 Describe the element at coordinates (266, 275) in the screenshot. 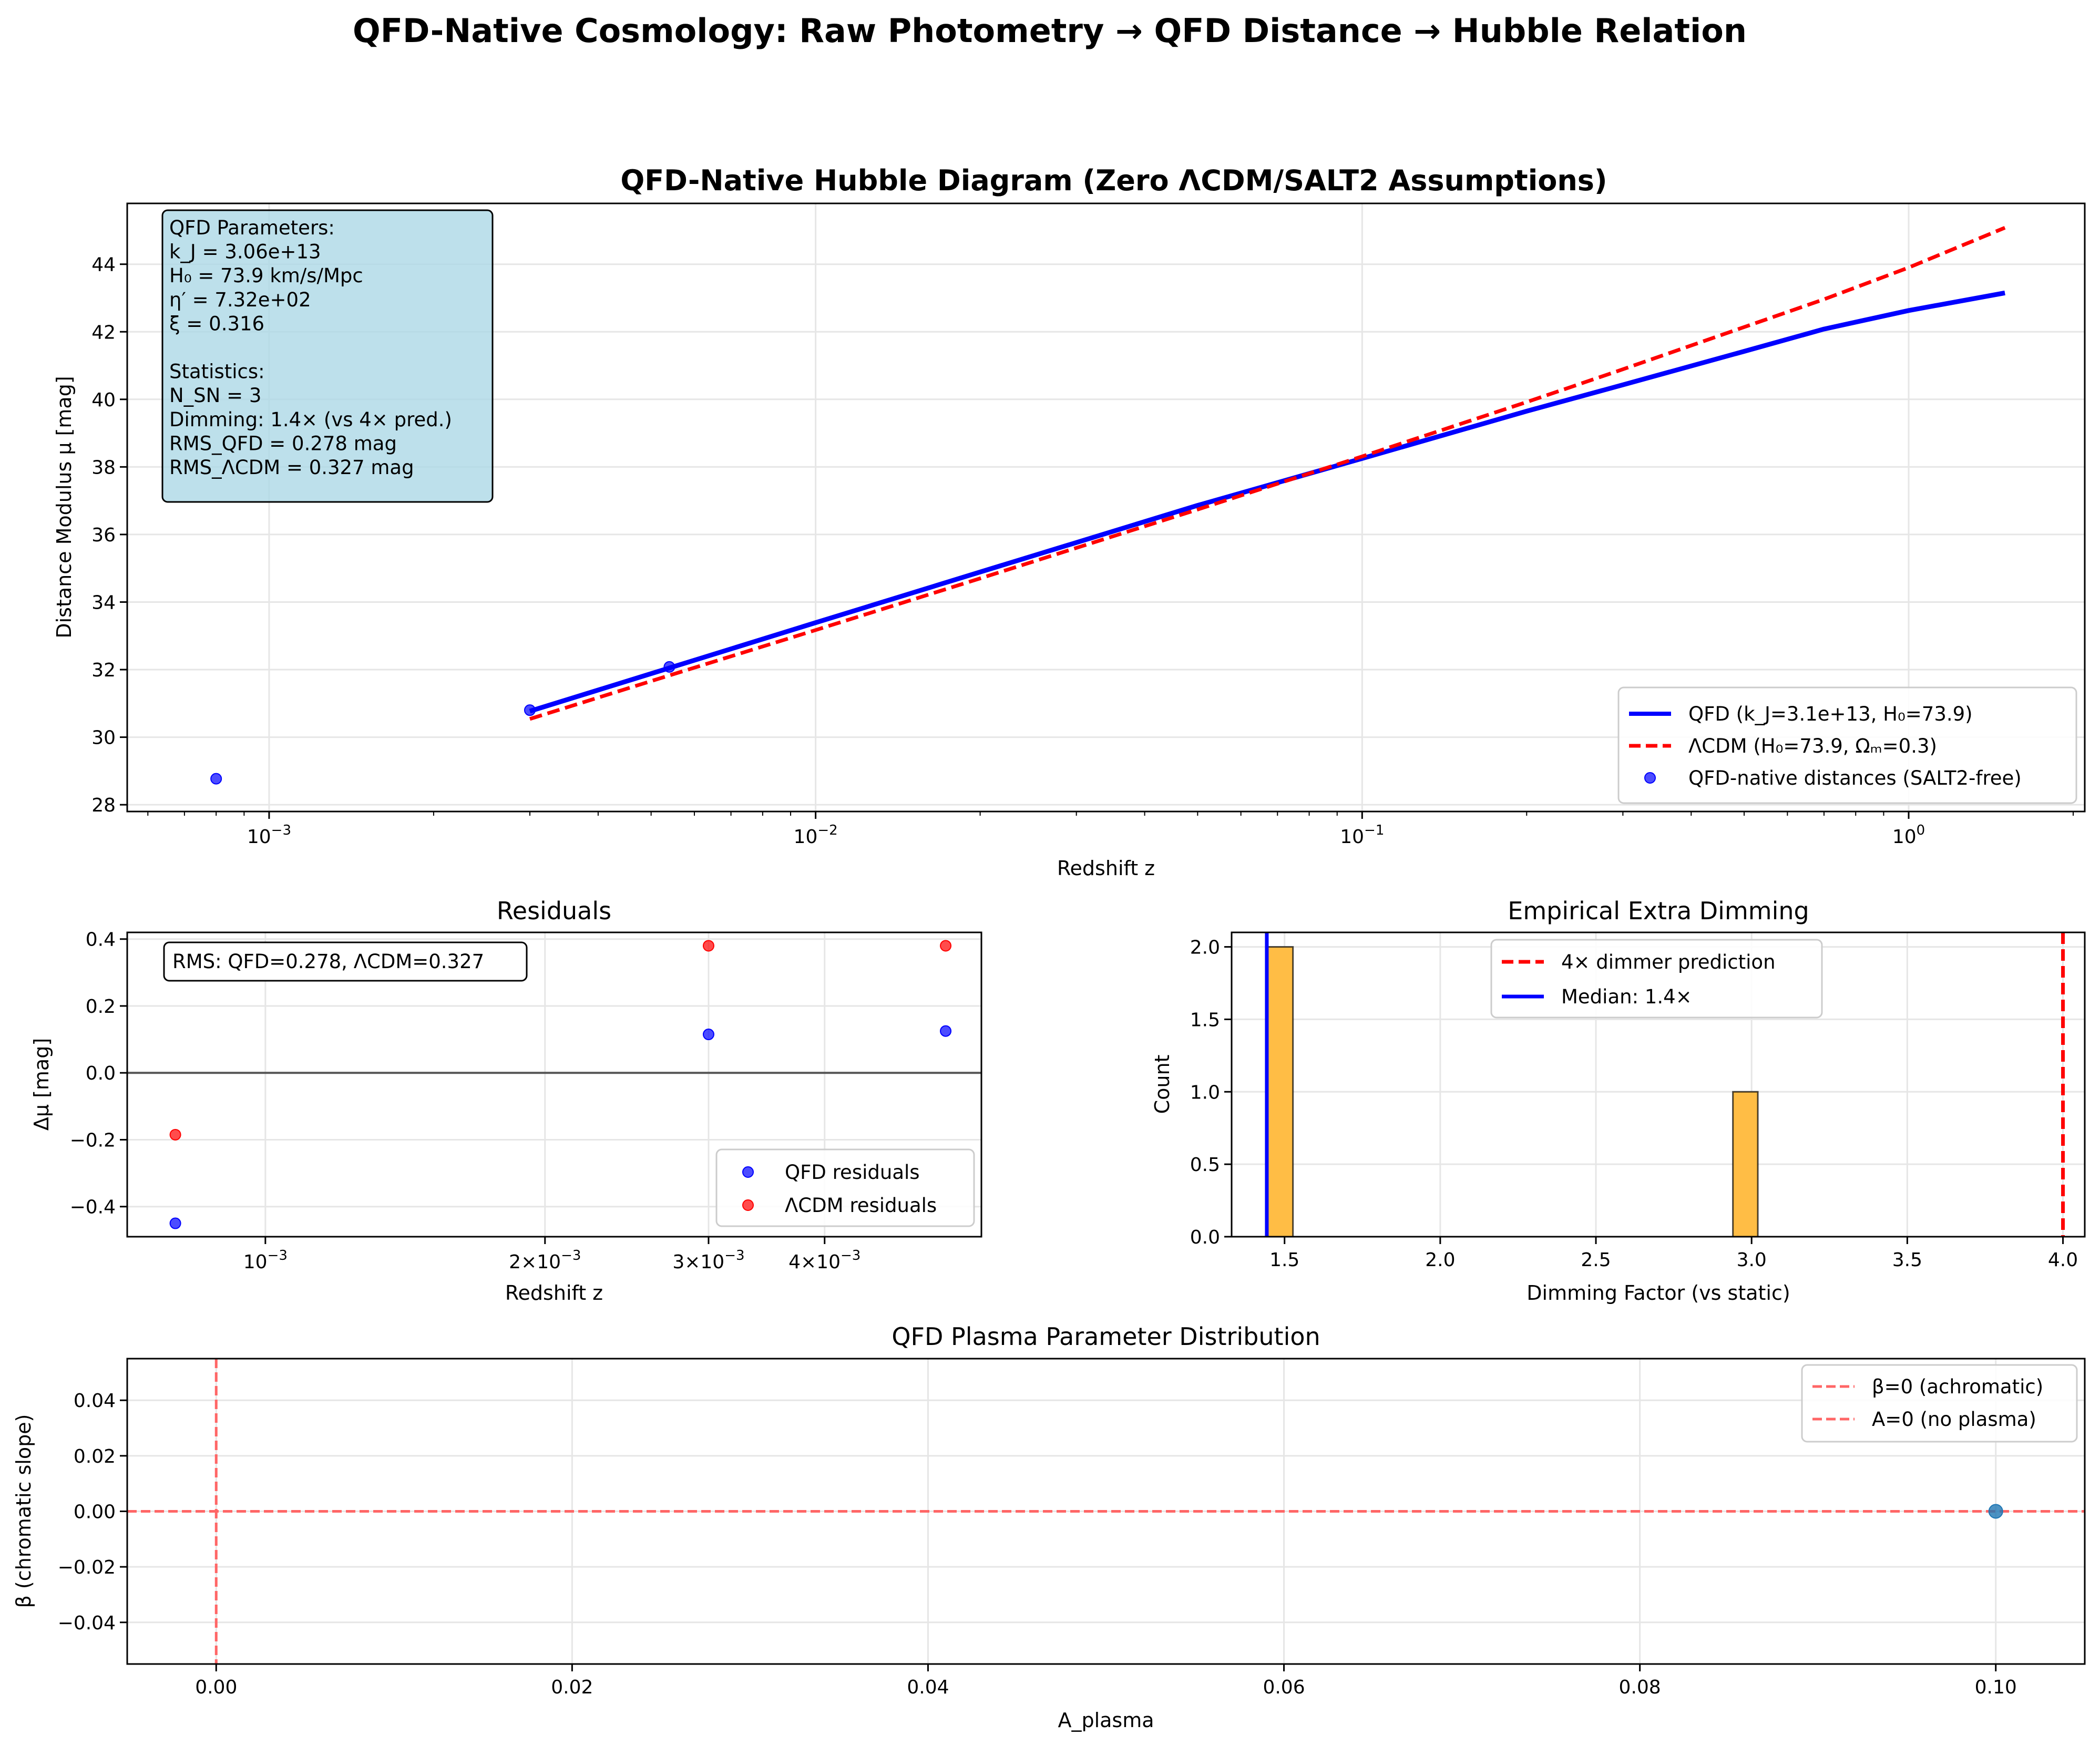

I see `parameters-box-line: H₀ = 73.9 km/s/Mpc` at that location.